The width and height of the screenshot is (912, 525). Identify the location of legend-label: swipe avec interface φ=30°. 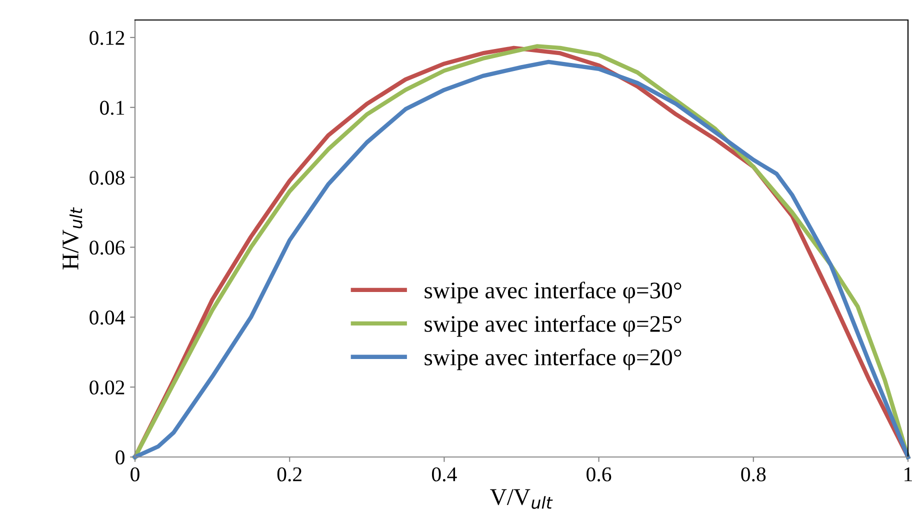
(553, 293).